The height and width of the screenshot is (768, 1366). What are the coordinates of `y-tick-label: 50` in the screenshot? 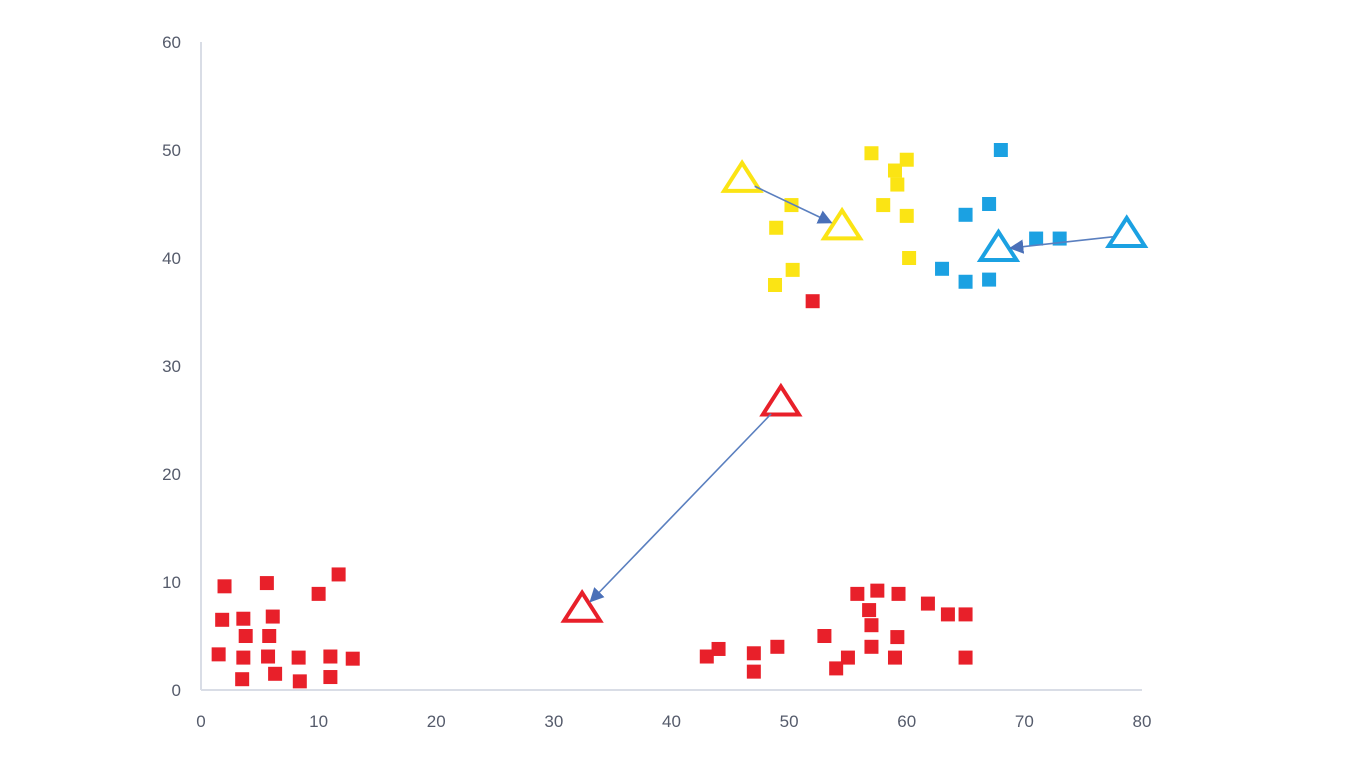 It's located at (171, 150).